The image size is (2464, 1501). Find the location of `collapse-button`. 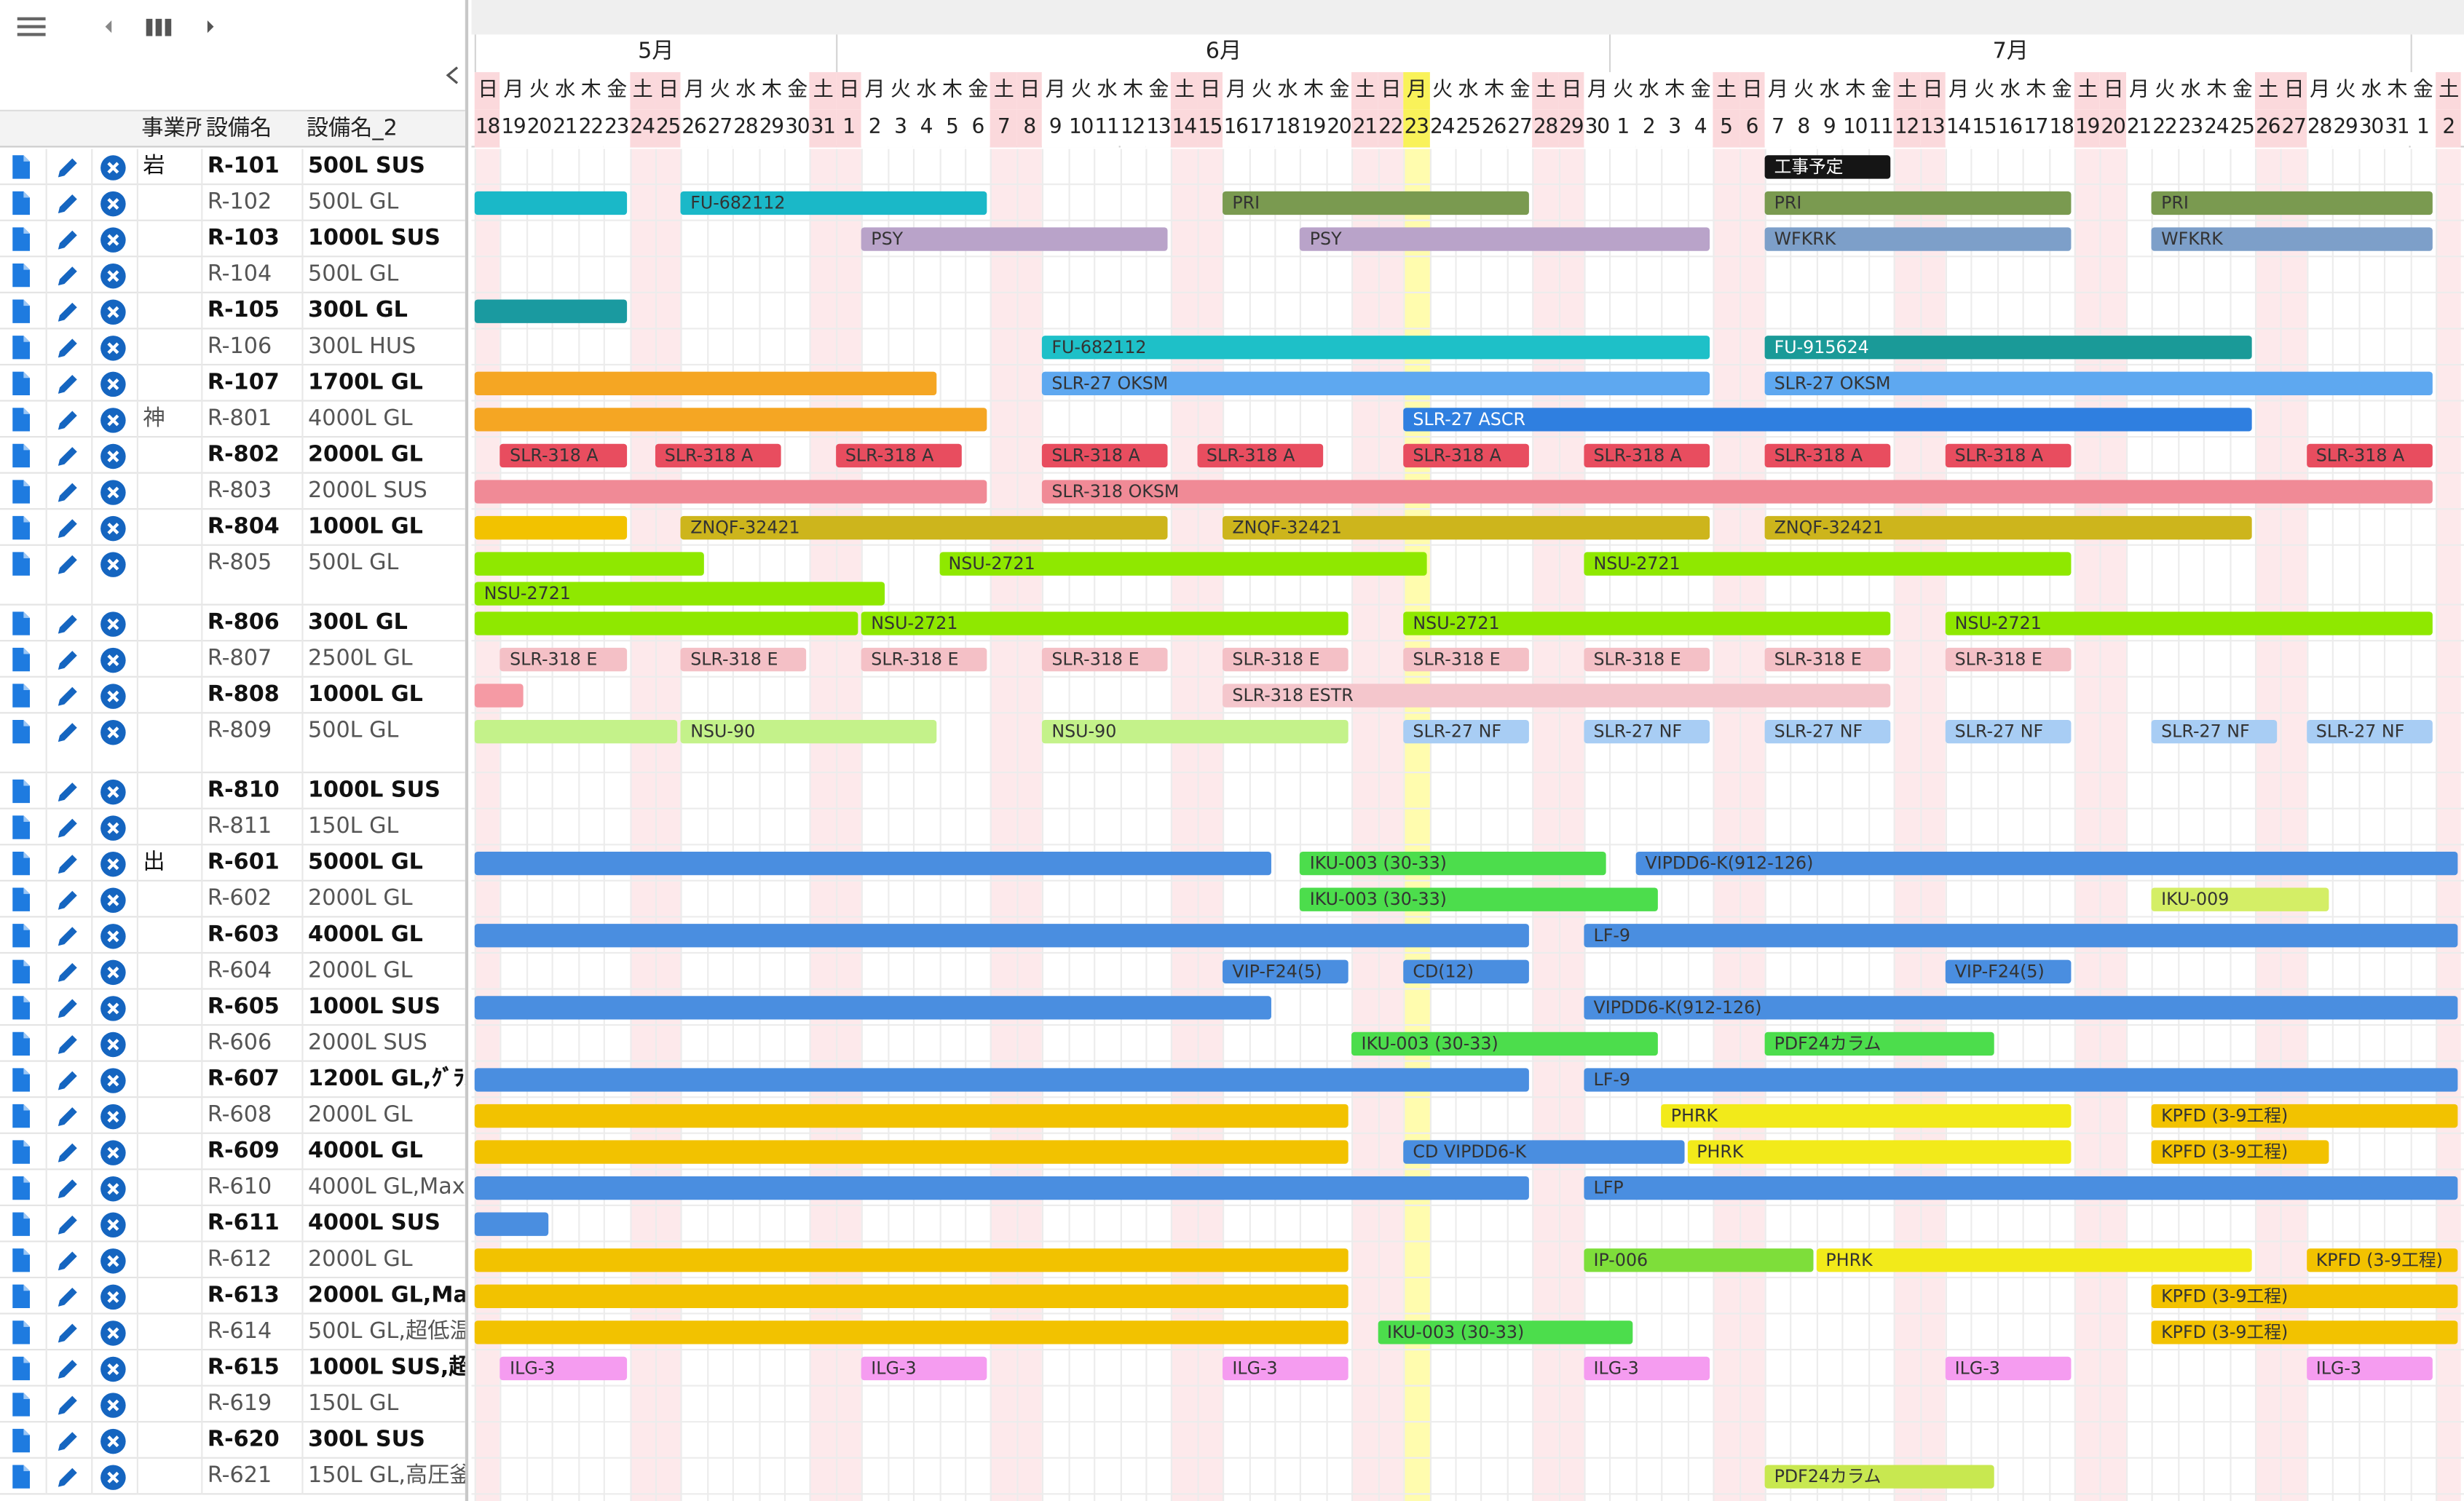

collapse-button is located at coordinates (452, 75).